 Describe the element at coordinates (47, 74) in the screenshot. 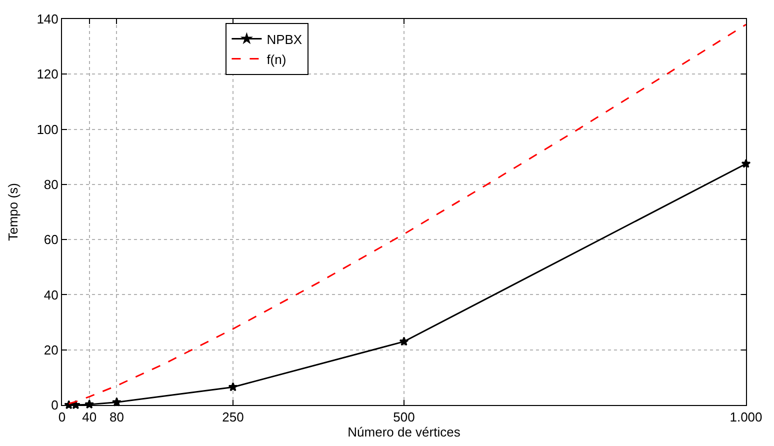

I see `y-tick-label: 120` at that location.